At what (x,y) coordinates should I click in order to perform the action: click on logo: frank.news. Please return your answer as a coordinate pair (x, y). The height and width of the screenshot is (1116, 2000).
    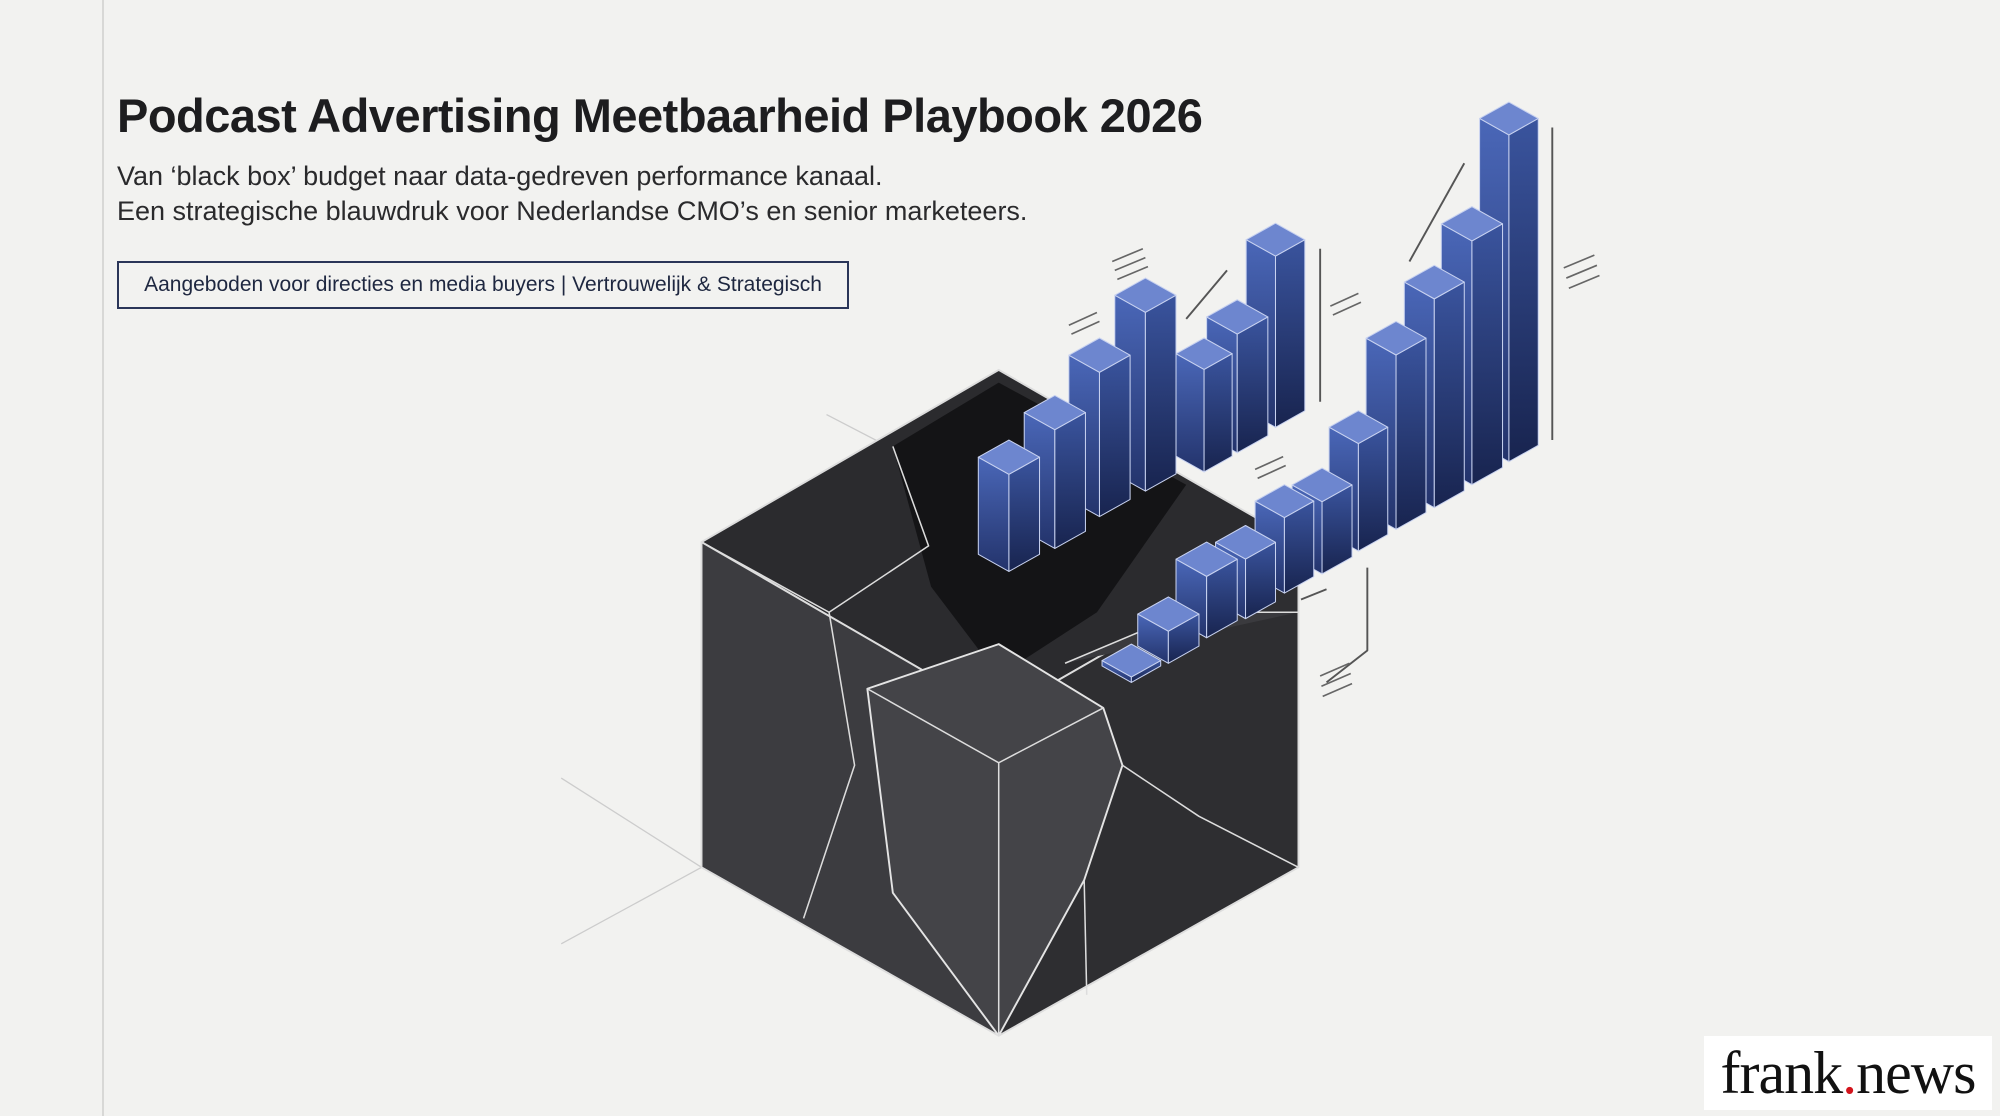
    Looking at the image, I should click on (1848, 1073).